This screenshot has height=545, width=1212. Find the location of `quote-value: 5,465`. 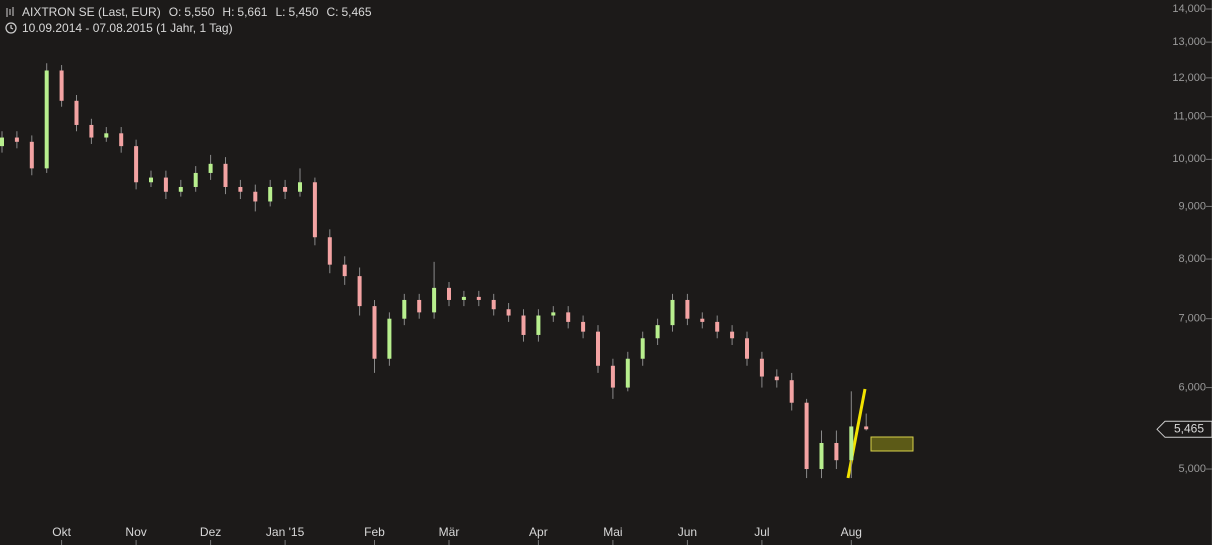

quote-value: 5,465 is located at coordinates (356, 12).